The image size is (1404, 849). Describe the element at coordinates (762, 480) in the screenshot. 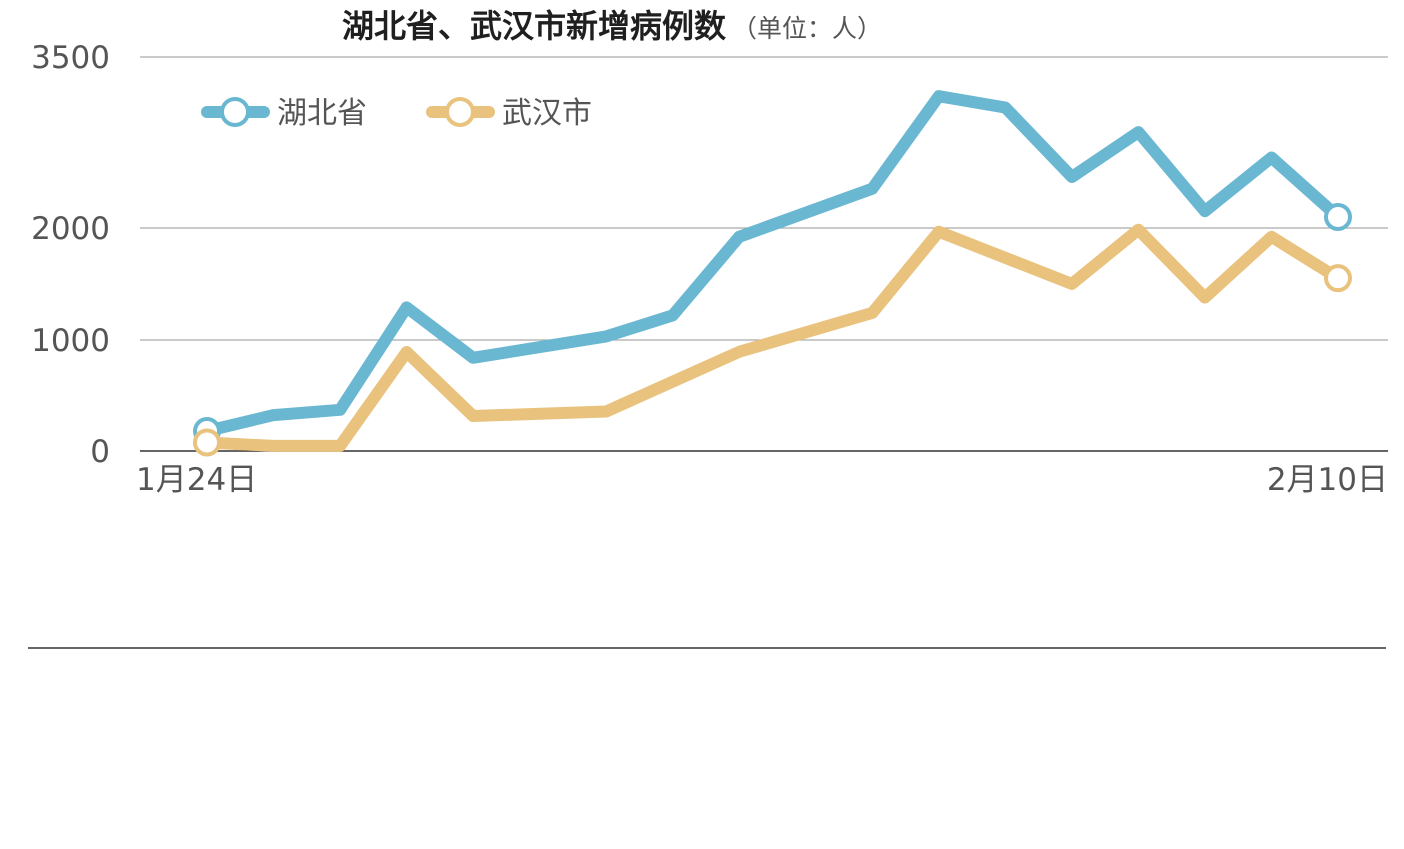

I see `x-axis-ticks: 1月24日 2月10日` at that location.